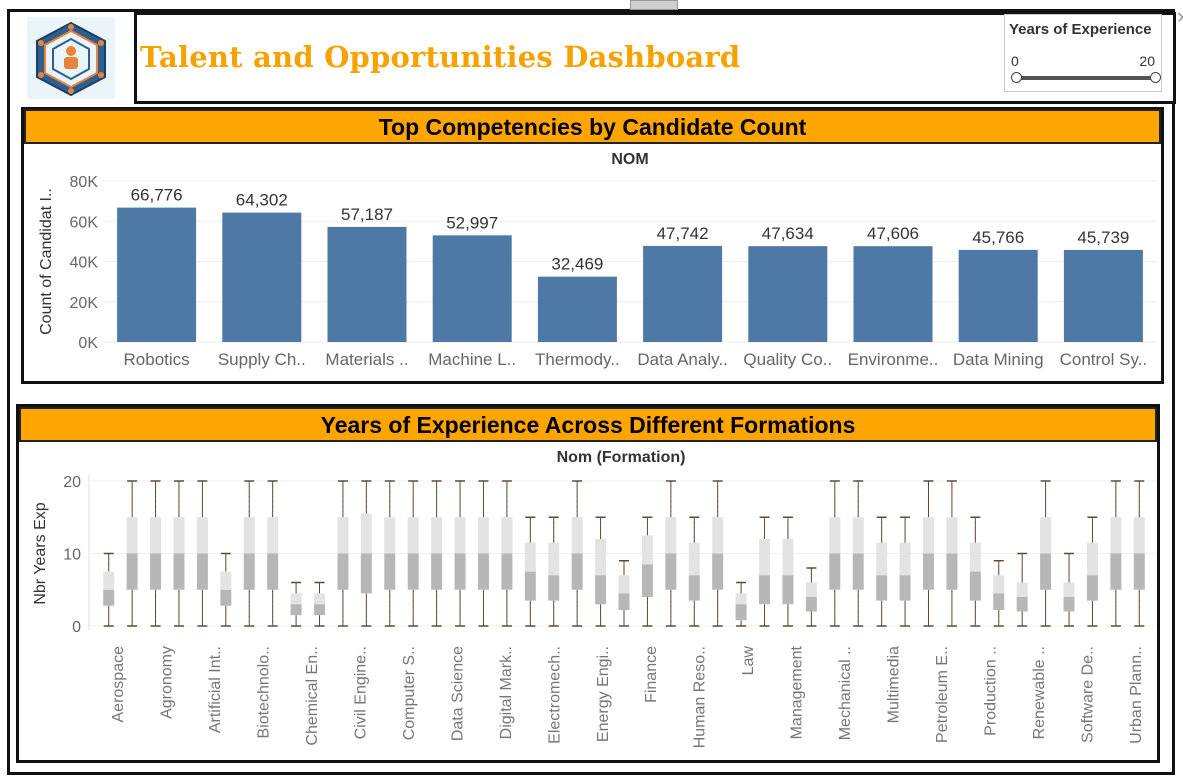  Describe the element at coordinates (942, 694) in the screenshot. I see `box-category-label: Petroleum E..` at that location.